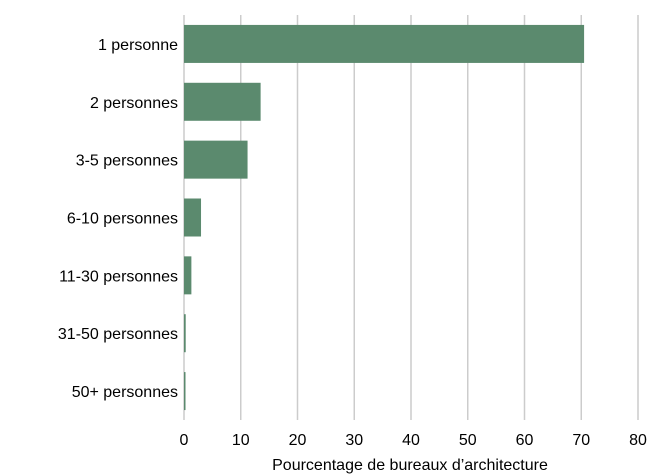  Describe the element at coordinates (118, 276) in the screenshot. I see `category-label: 11-30 personnes` at that location.